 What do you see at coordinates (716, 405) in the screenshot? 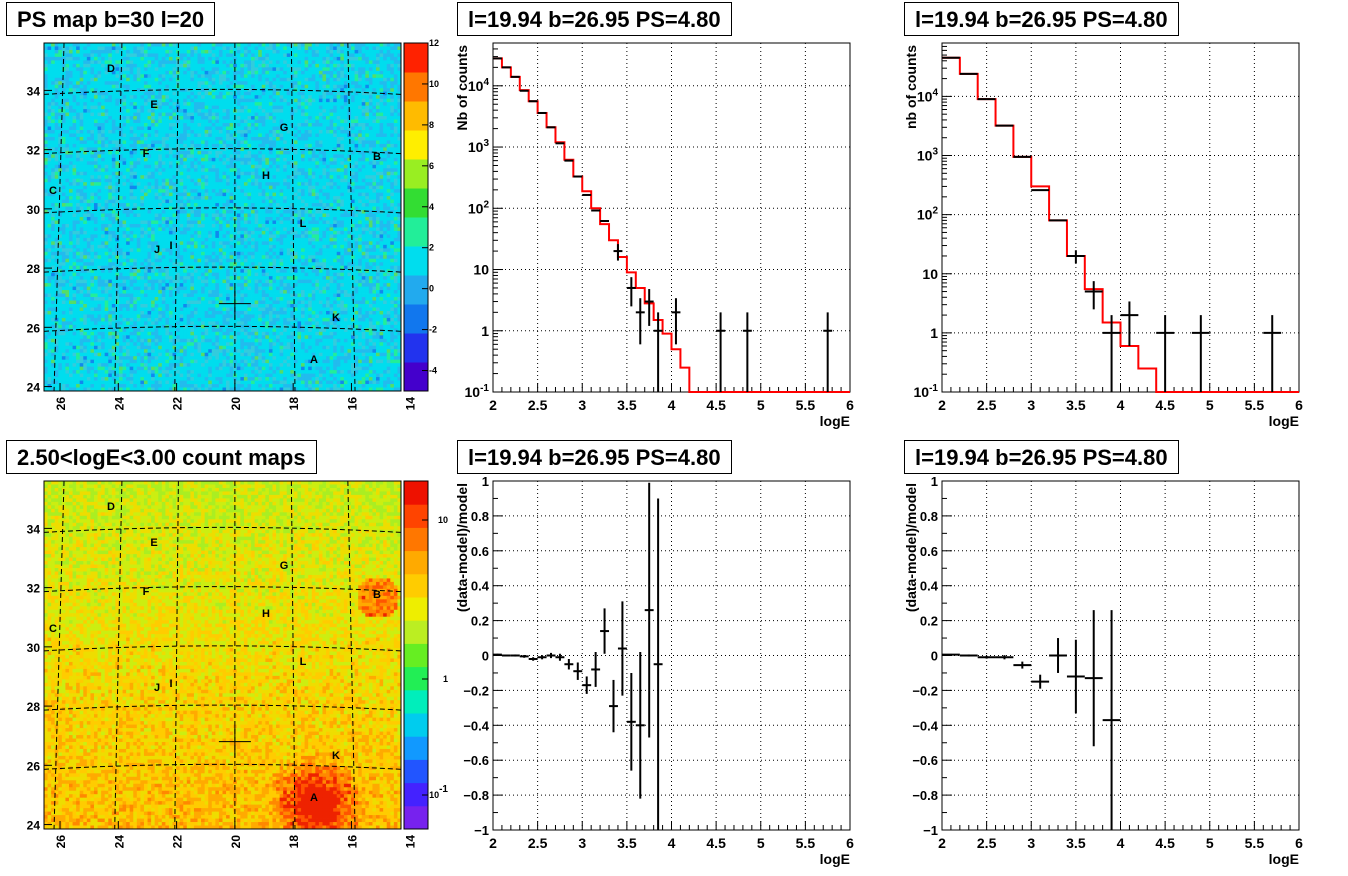
I see `x-tick-label: 4.5` at bounding box center [716, 405].